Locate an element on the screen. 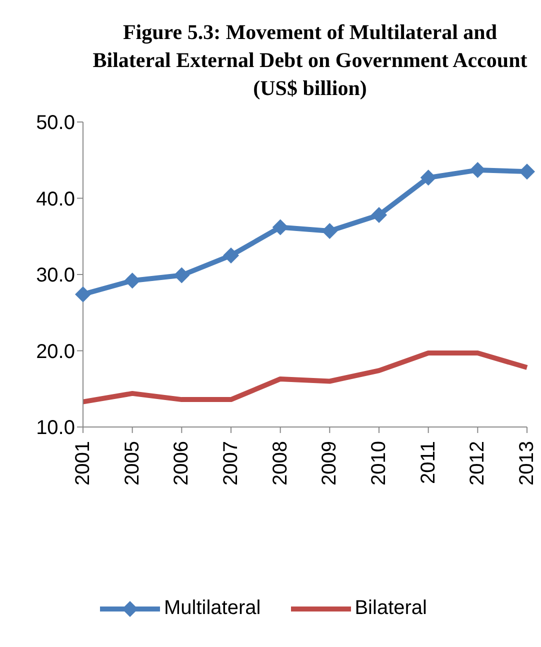 Image resolution: width=541 pixels, height=647 pixels. x-tick-label: 2006 is located at coordinates (181, 463).